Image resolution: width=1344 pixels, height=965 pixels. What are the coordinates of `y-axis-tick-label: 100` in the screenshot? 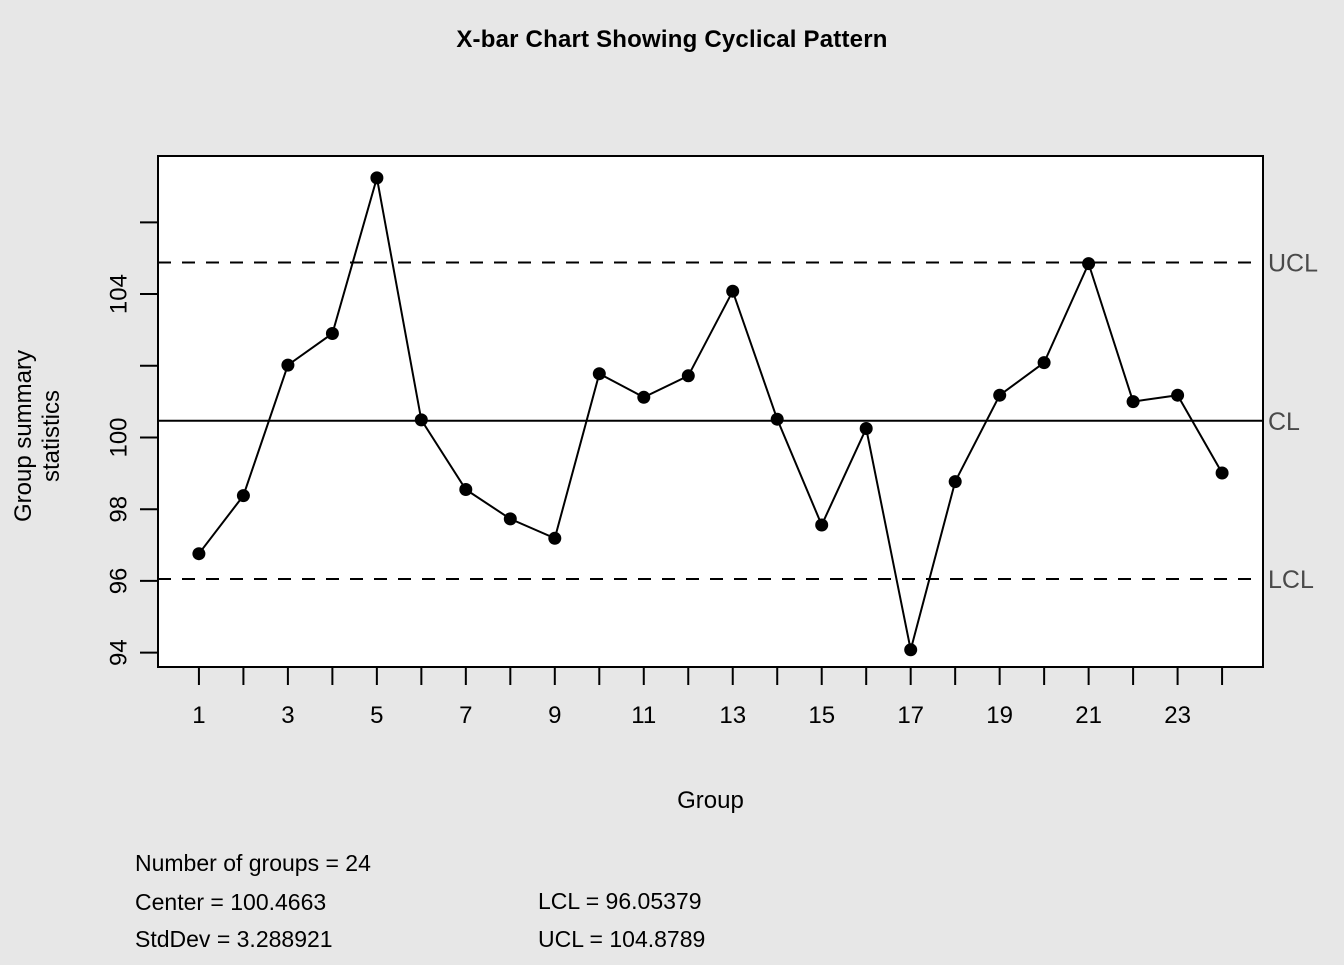 It's located at (118, 437).